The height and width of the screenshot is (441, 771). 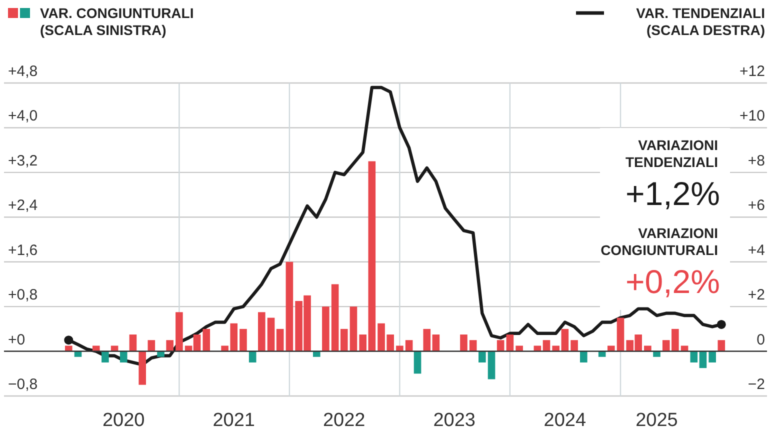 I want to click on y2-tick-label: +4, so click(x=756, y=250).